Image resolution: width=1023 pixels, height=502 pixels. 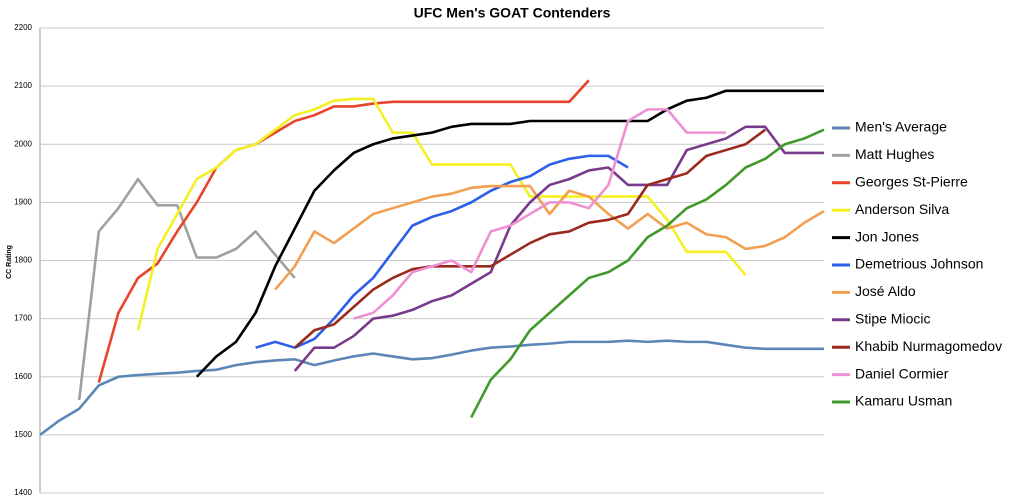 What do you see at coordinates (23, 85) in the screenshot?
I see `y-tick-label: 2100` at bounding box center [23, 85].